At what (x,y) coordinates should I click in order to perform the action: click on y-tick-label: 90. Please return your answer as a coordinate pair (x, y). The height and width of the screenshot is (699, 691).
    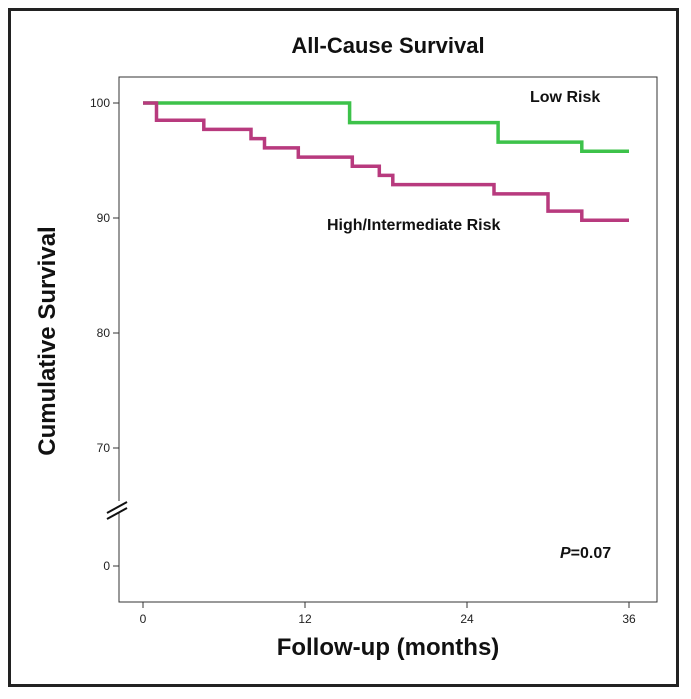
    Looking at the image, I should click on (104, 218).